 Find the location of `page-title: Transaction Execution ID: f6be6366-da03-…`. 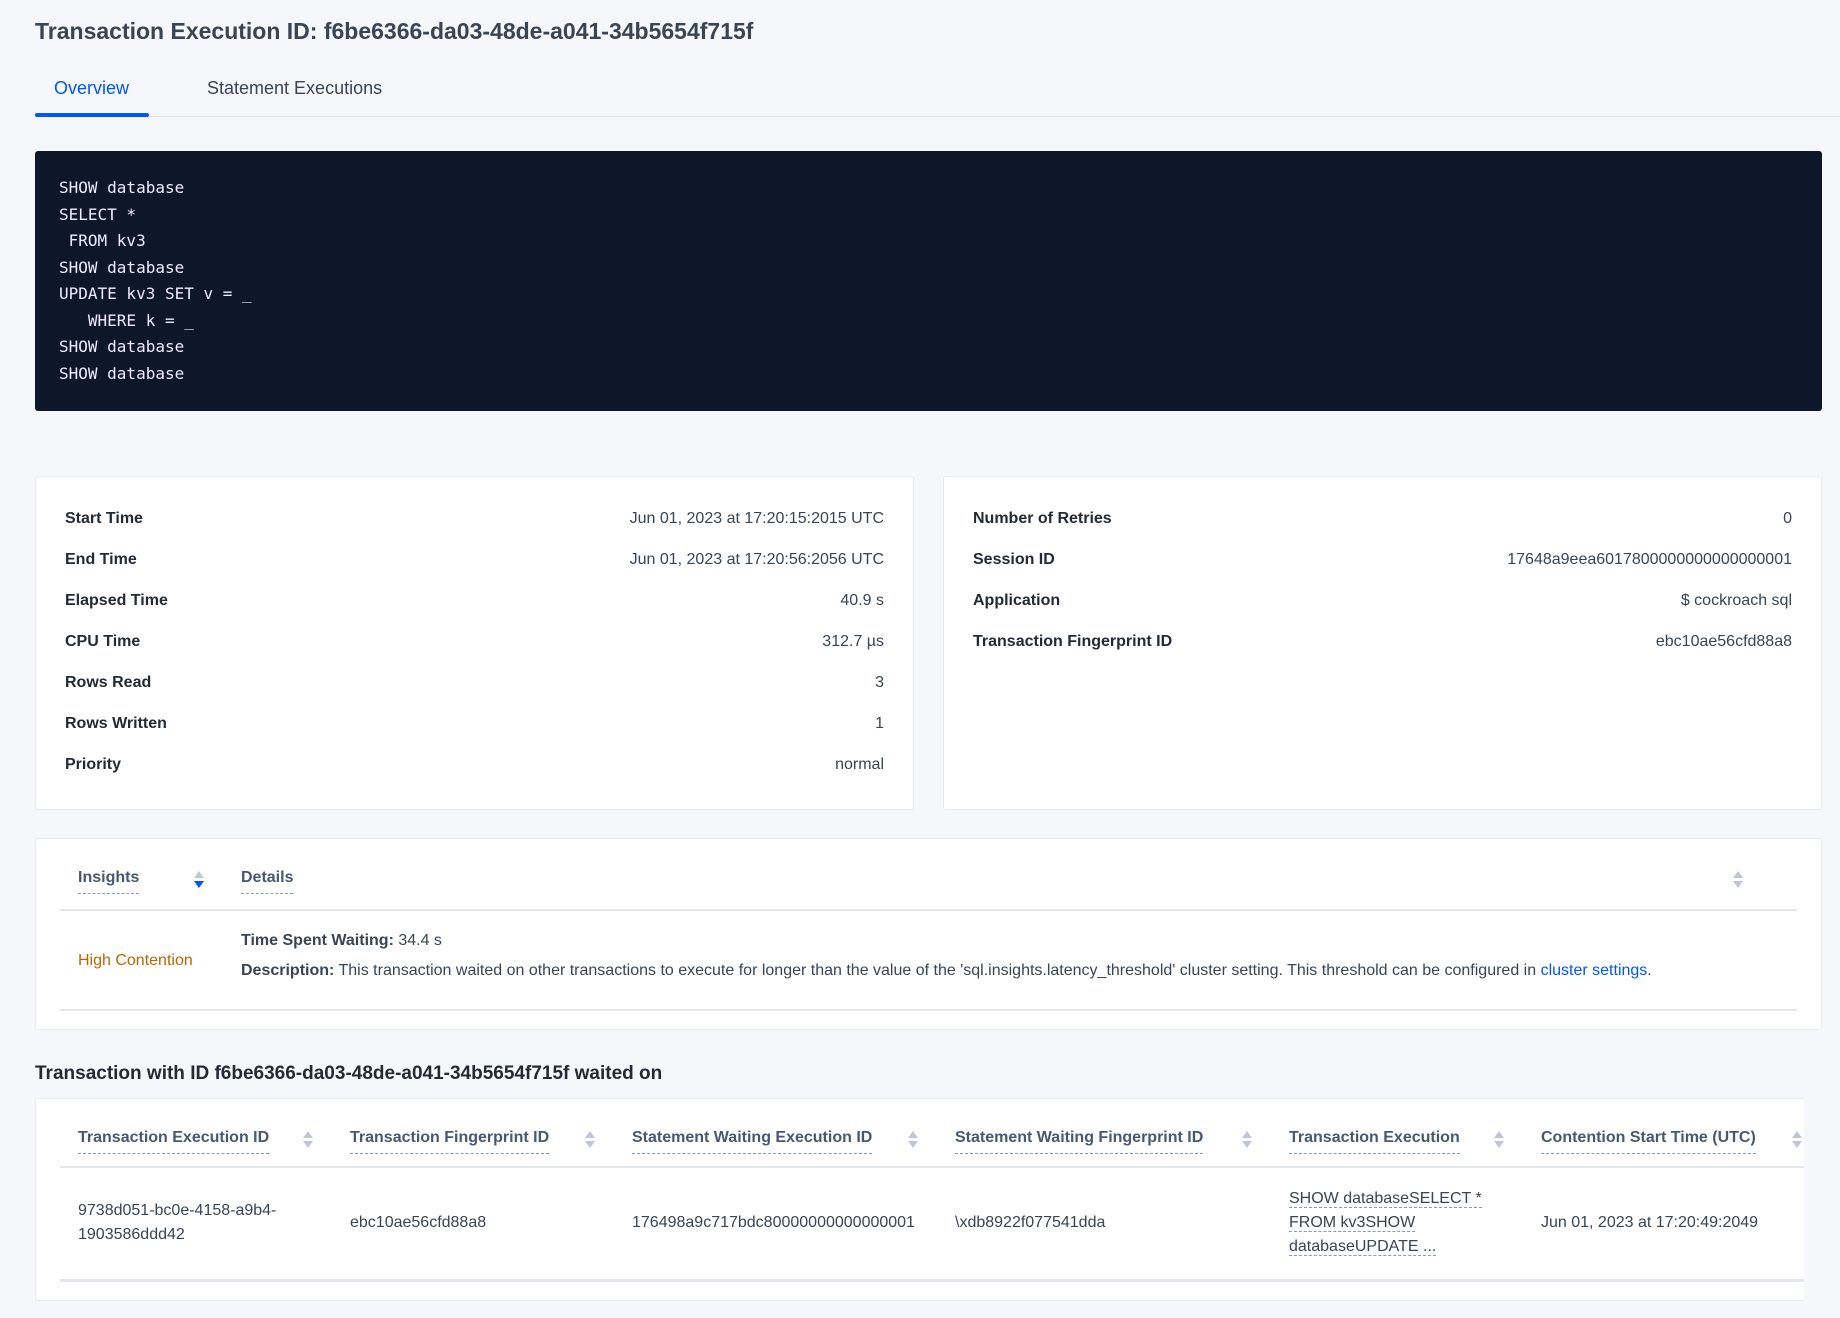

page-title: Transaction Execution ID: f6be6366-da03-… is located at coordinates (394, 31).